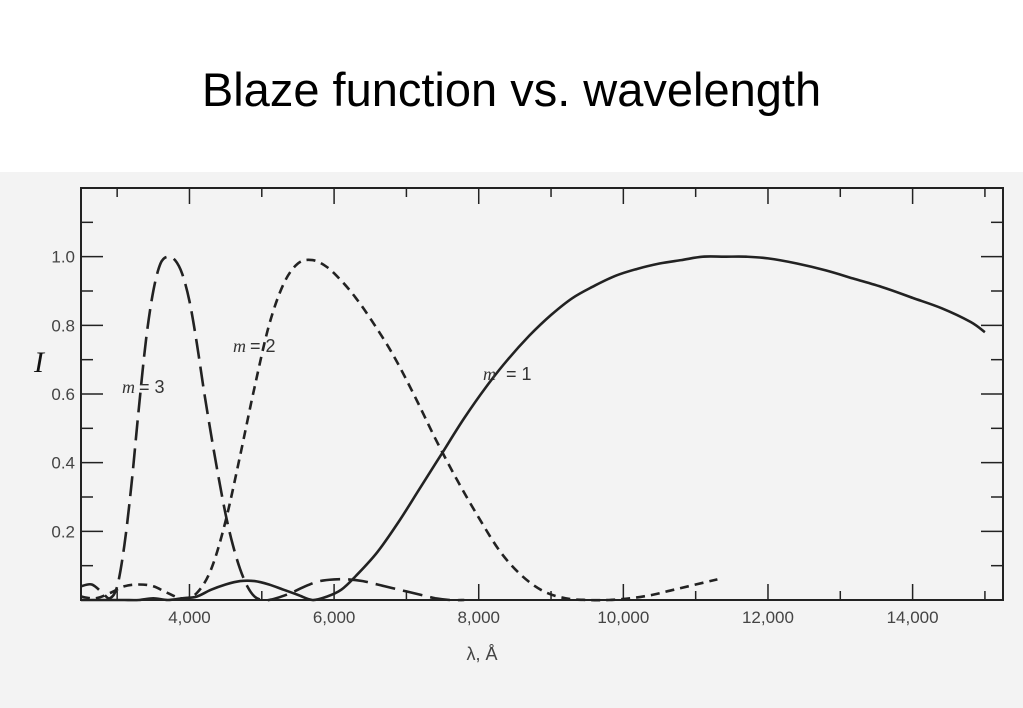 This screenshot has width=1023, height=708. What do you see at coordinates (511, 89) in the screenshot?
I see `slide-title: Blaze function vs. wavelength` at bounding box center [511, 89].